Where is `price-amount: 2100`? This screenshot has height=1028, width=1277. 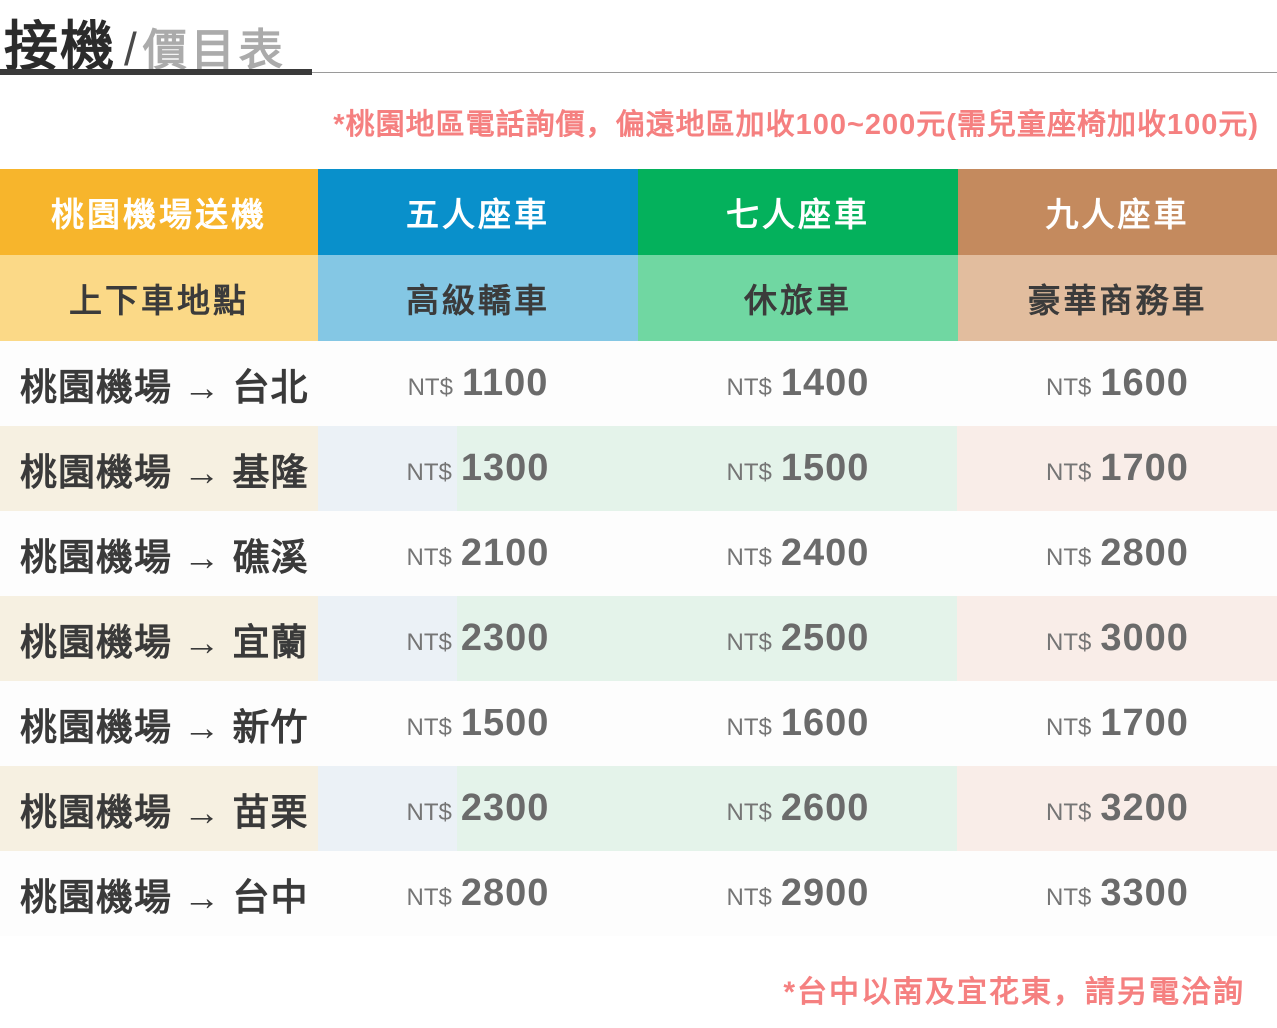
price-amount: 2100 is located at coordinates (505, 553).